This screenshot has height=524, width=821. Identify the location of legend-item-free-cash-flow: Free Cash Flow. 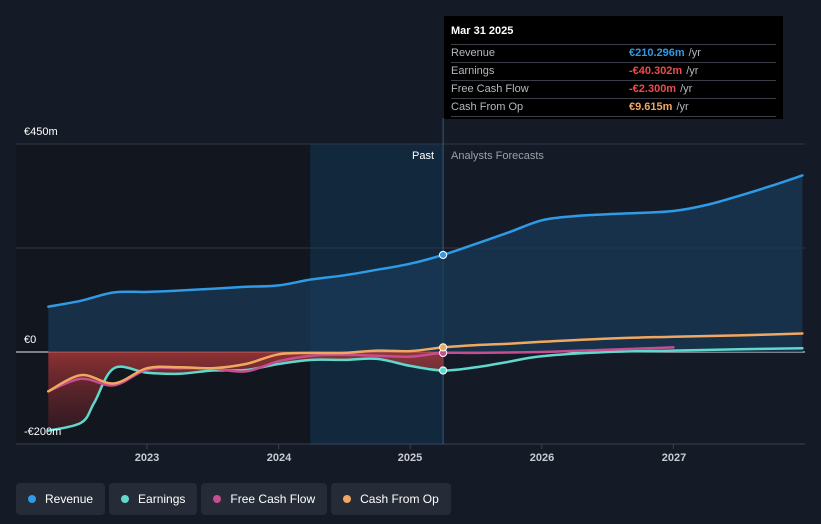
(264, 499).